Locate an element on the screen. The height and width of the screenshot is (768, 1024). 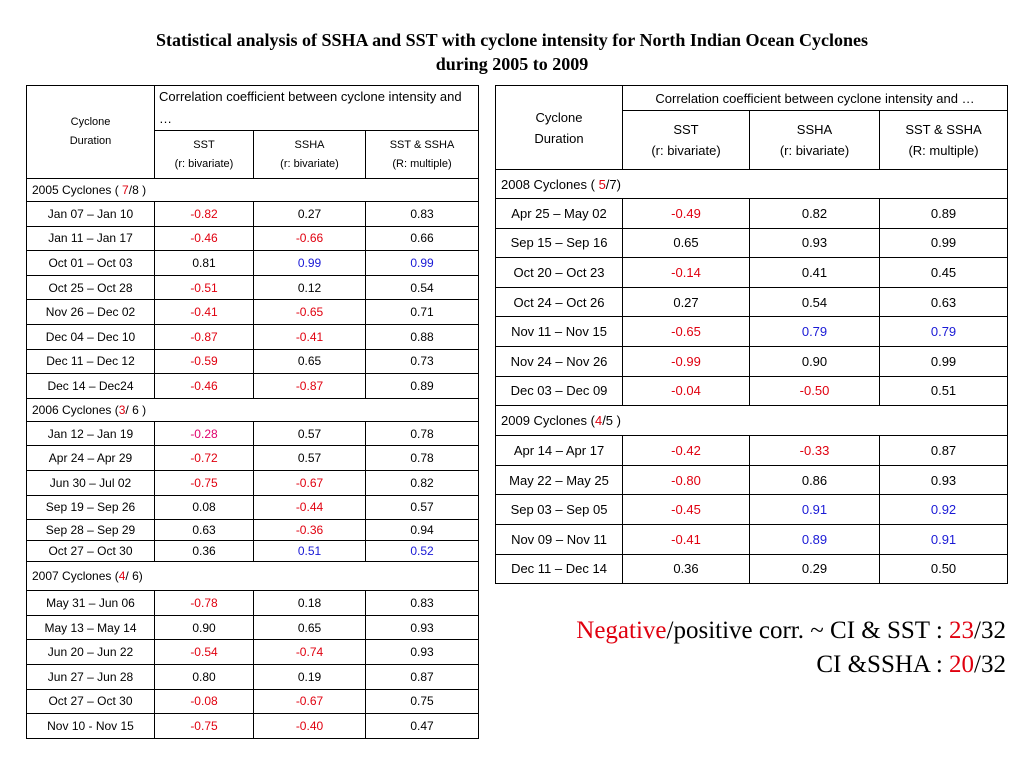
ssha-correlation-cell: -0.87 is located at coordinates (309, 386).